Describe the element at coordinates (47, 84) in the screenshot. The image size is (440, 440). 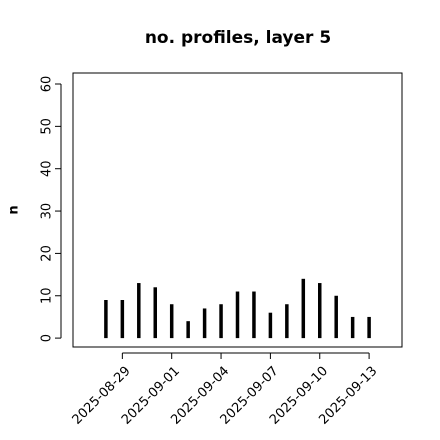
I see `y-tick-label: 60` at that location.